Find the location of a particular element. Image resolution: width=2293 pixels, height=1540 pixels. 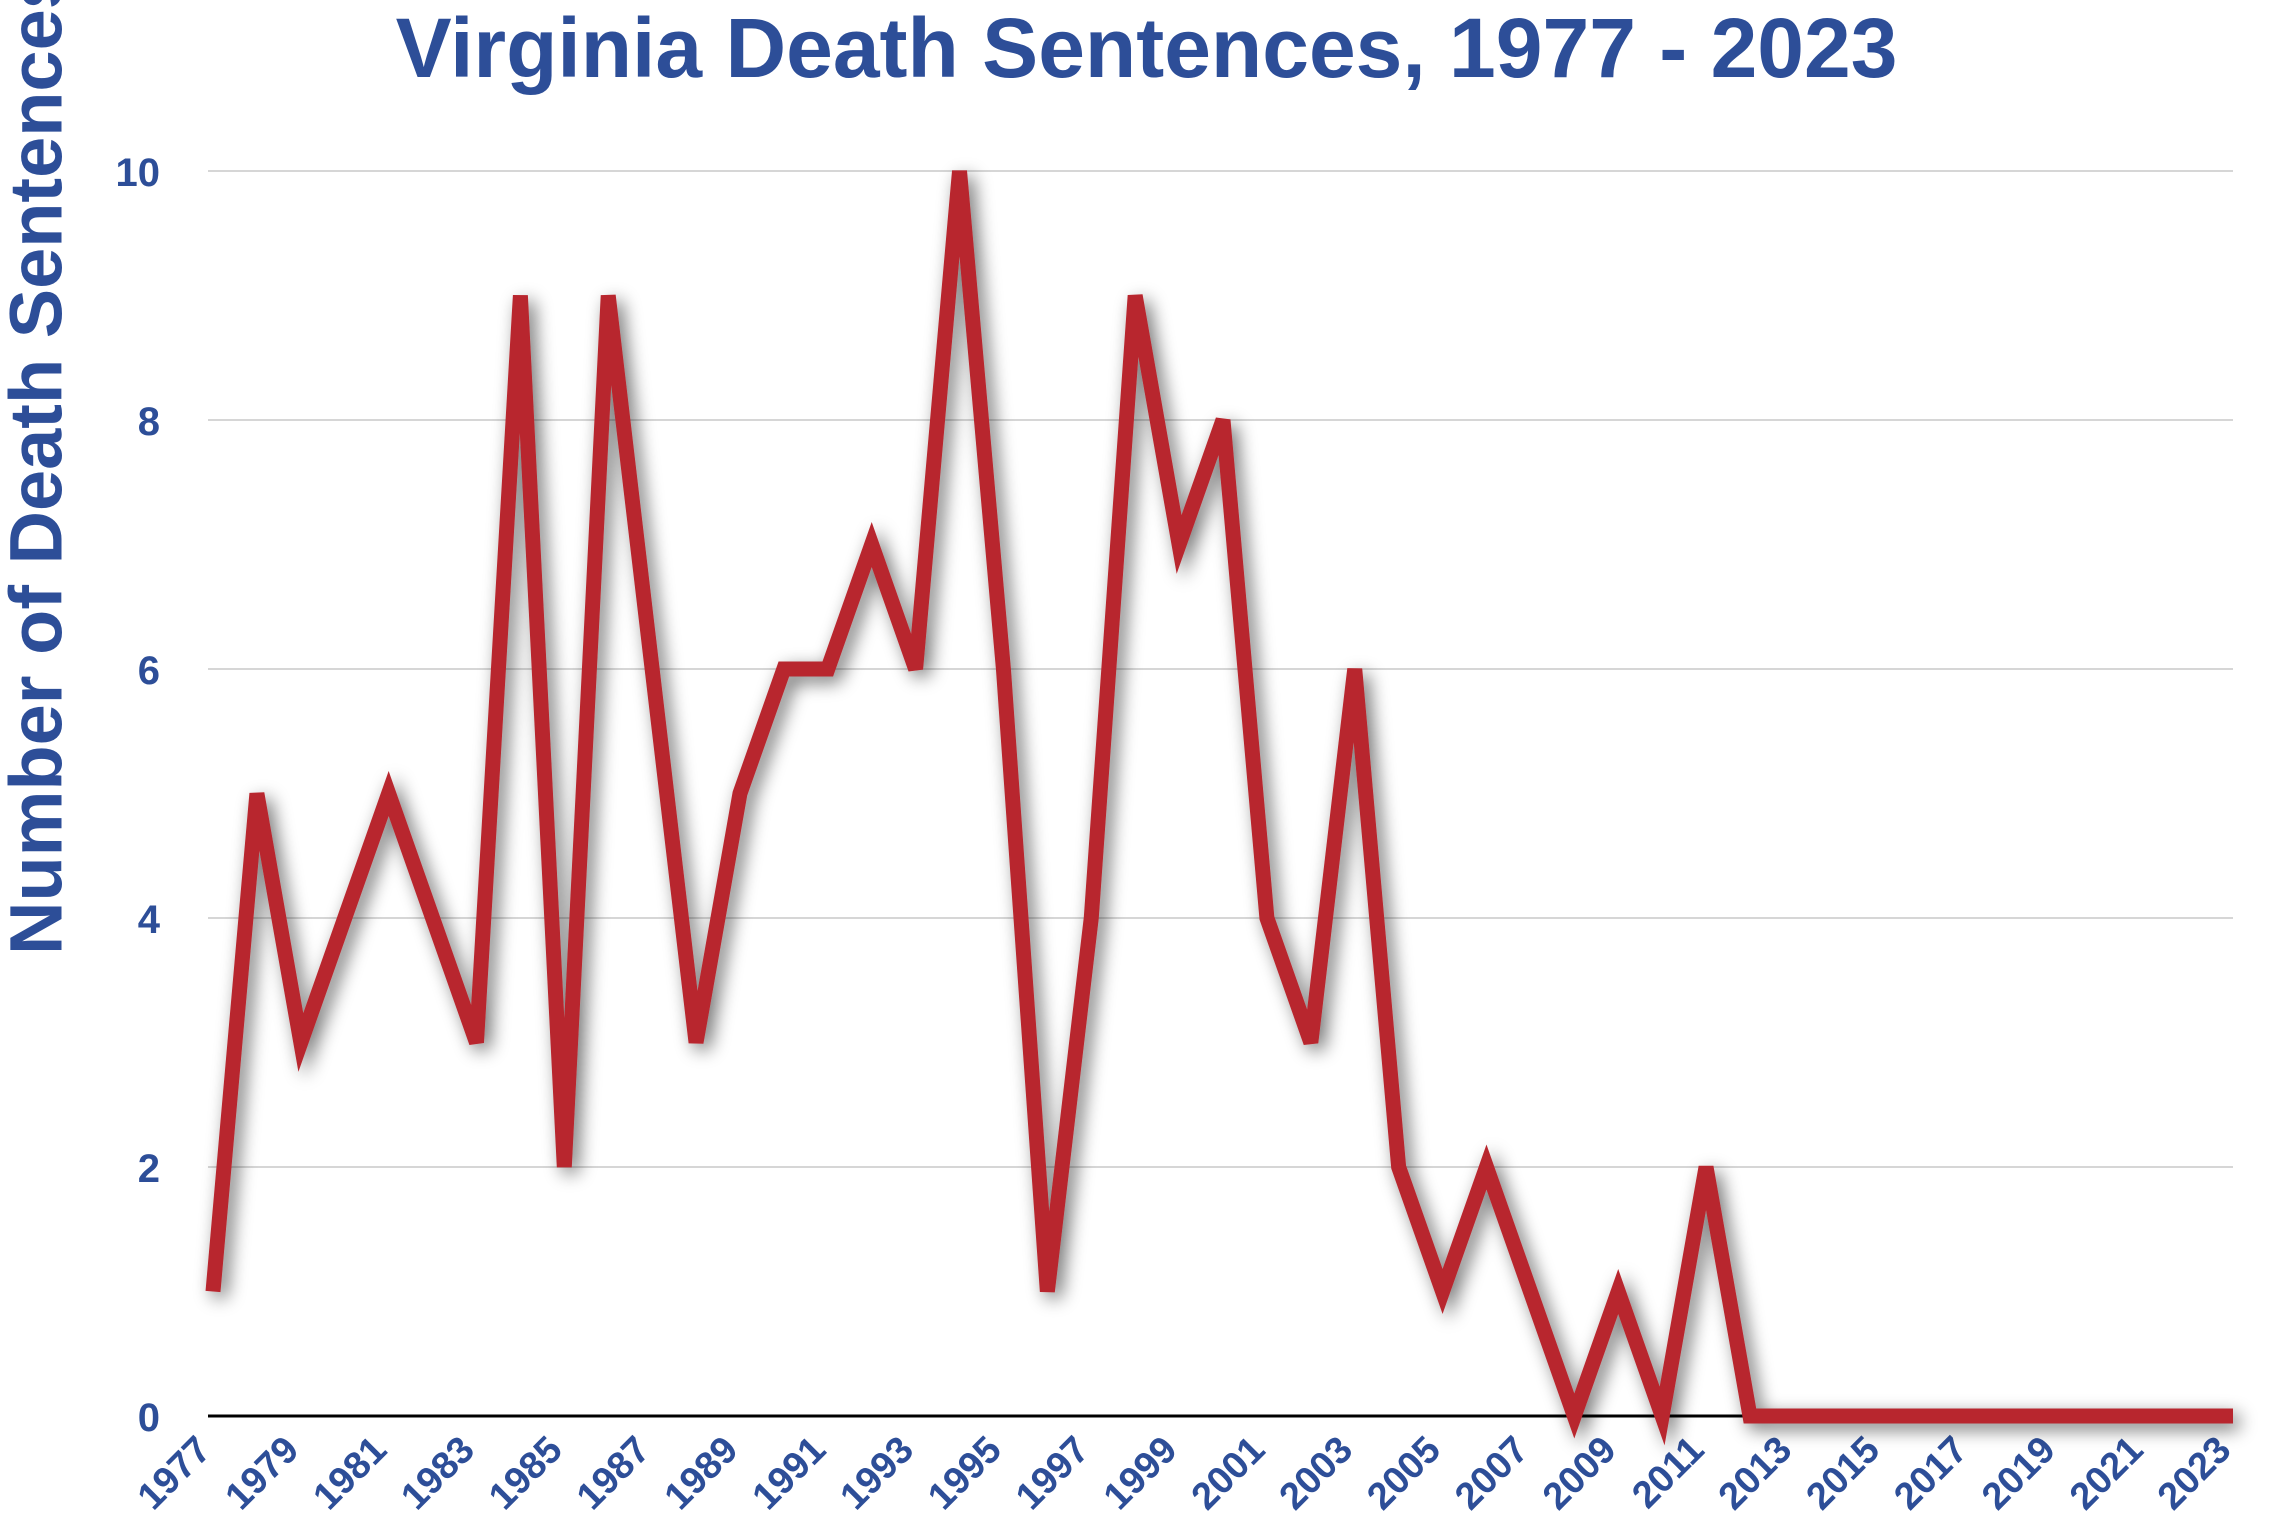

x-tick-label: 2001 is located at coordinates (1228, 1473).